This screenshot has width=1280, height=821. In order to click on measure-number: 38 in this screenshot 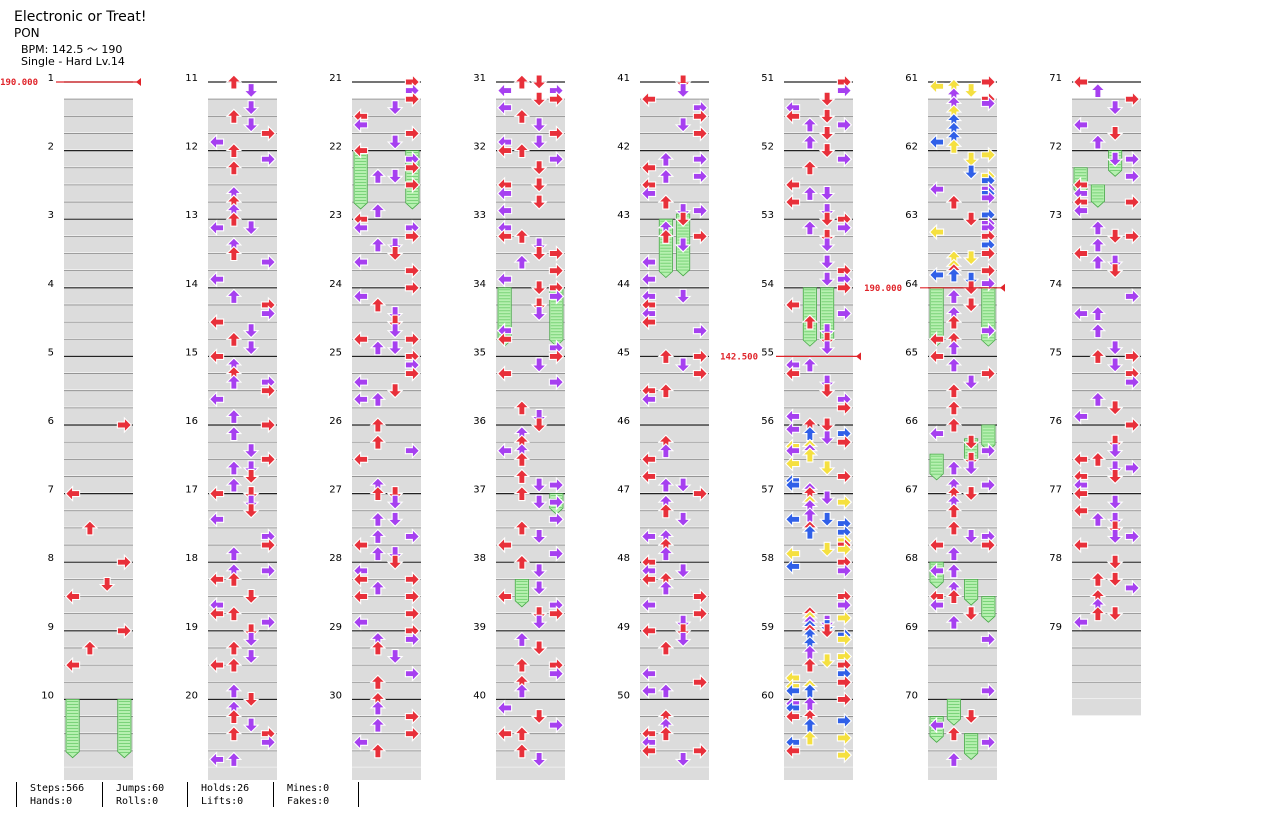, I will do `click(479, 558)`.